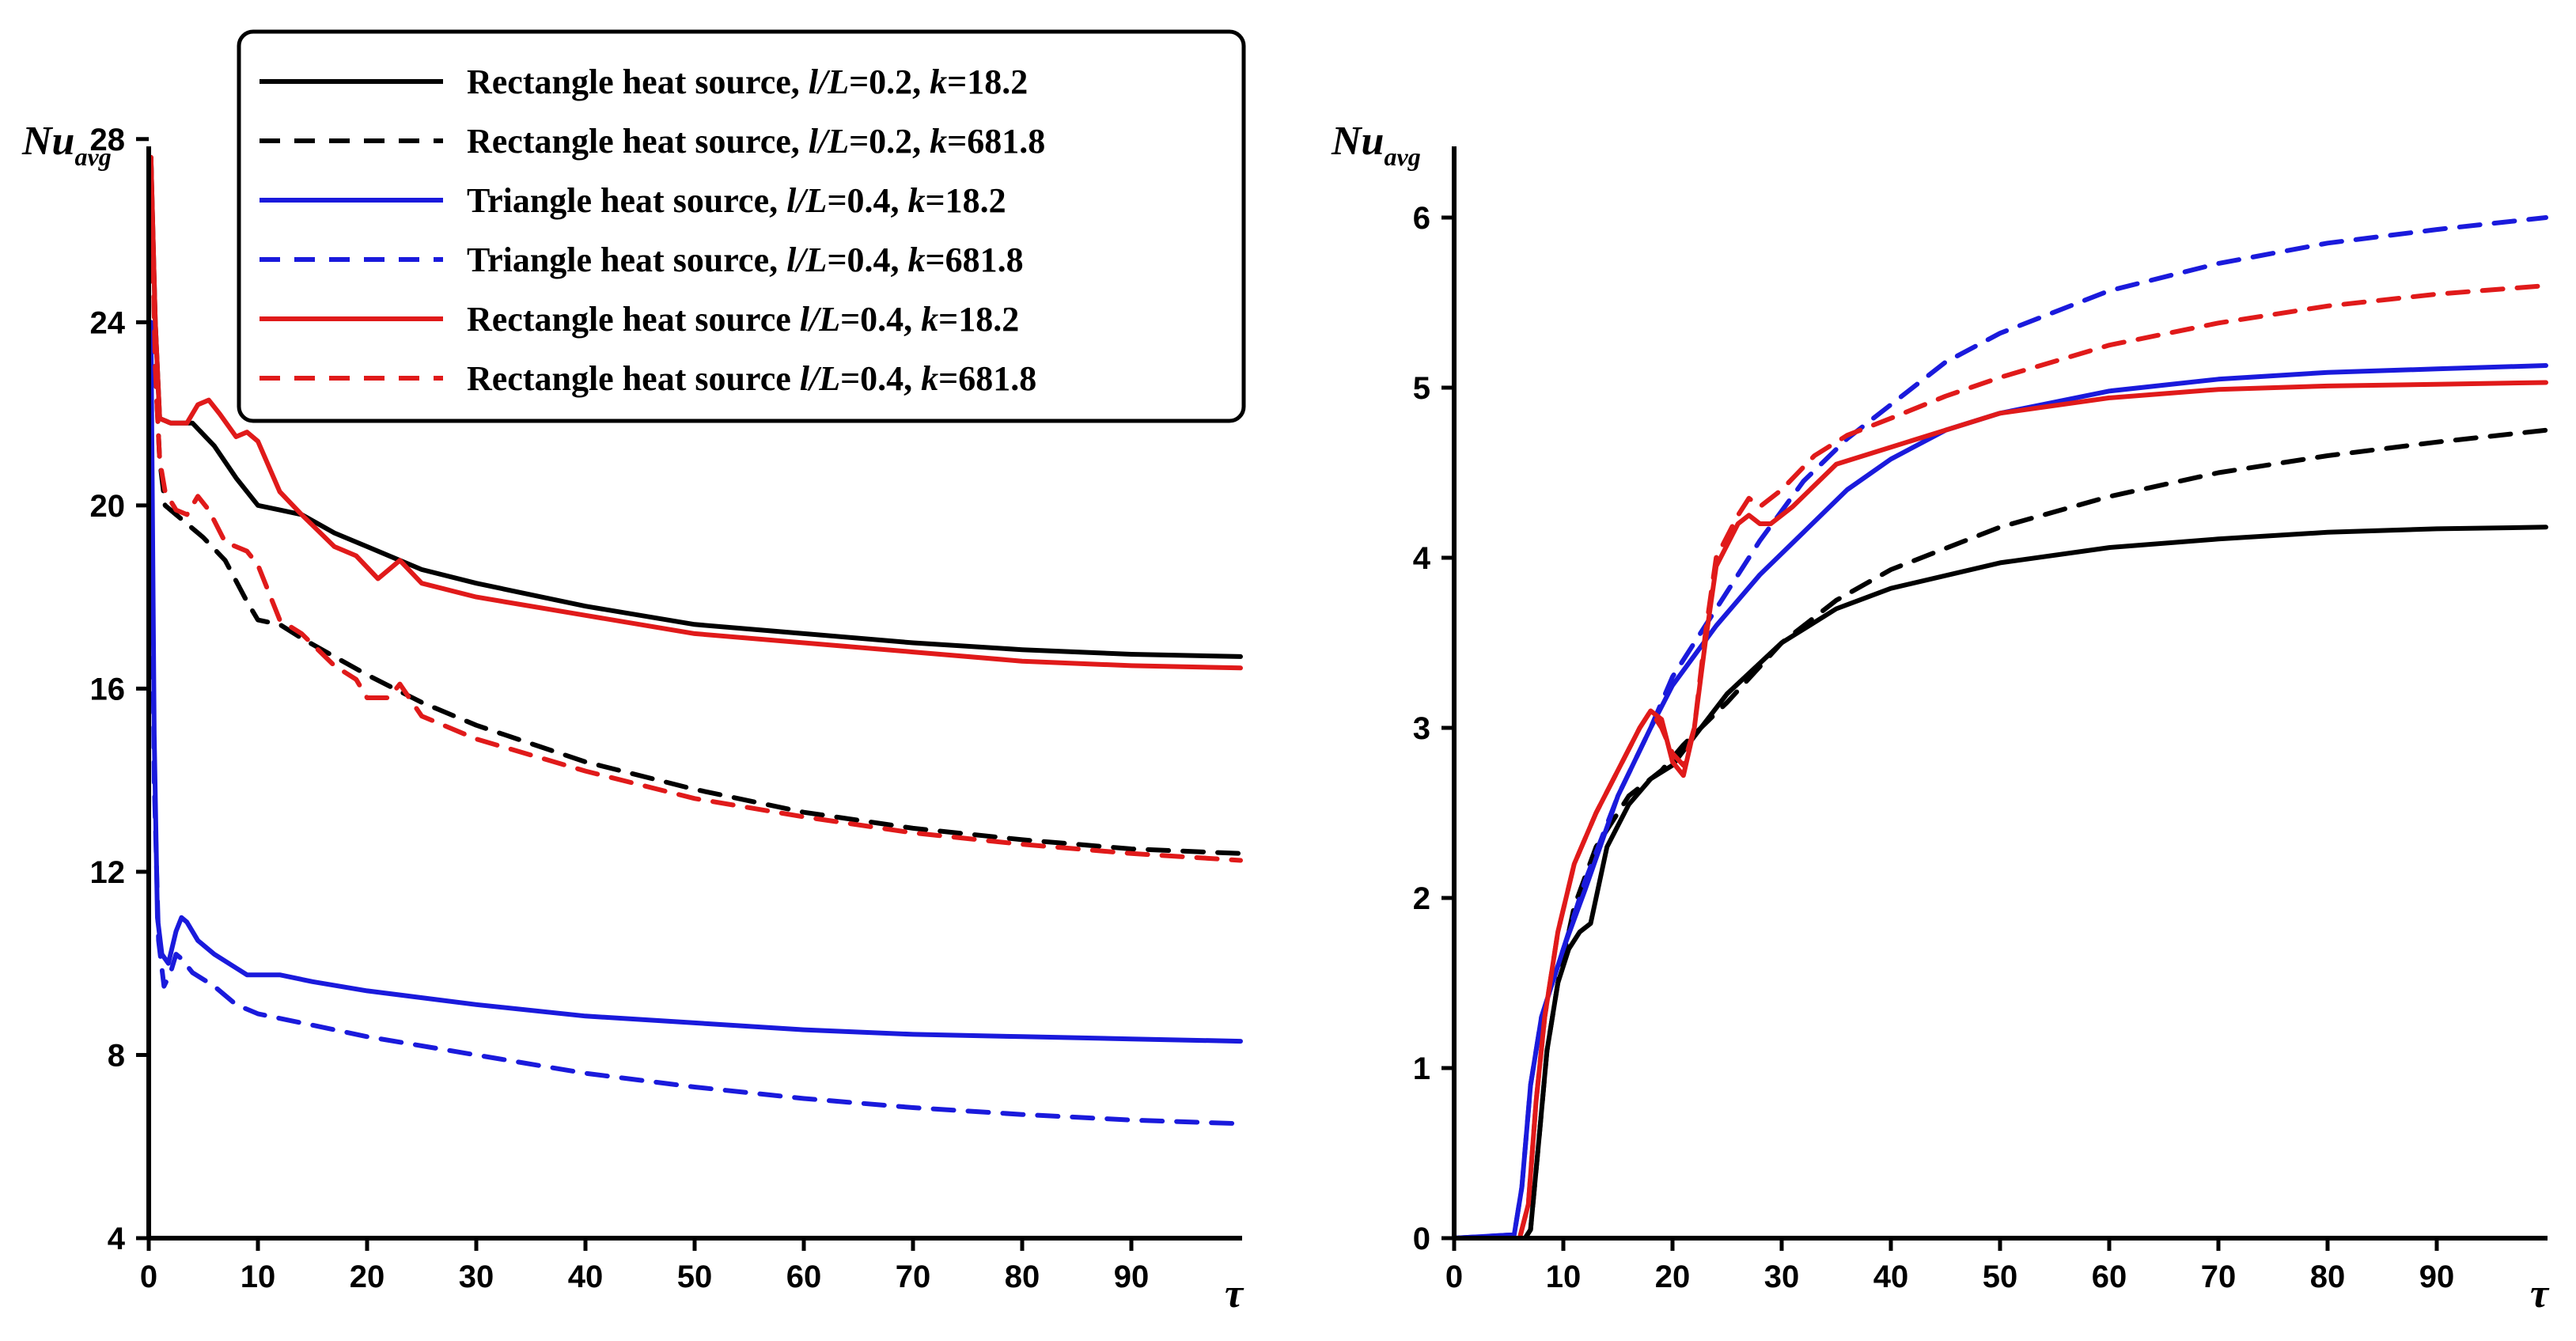  I want to click on left-x-tick-label: 30, so click(476, 1277).